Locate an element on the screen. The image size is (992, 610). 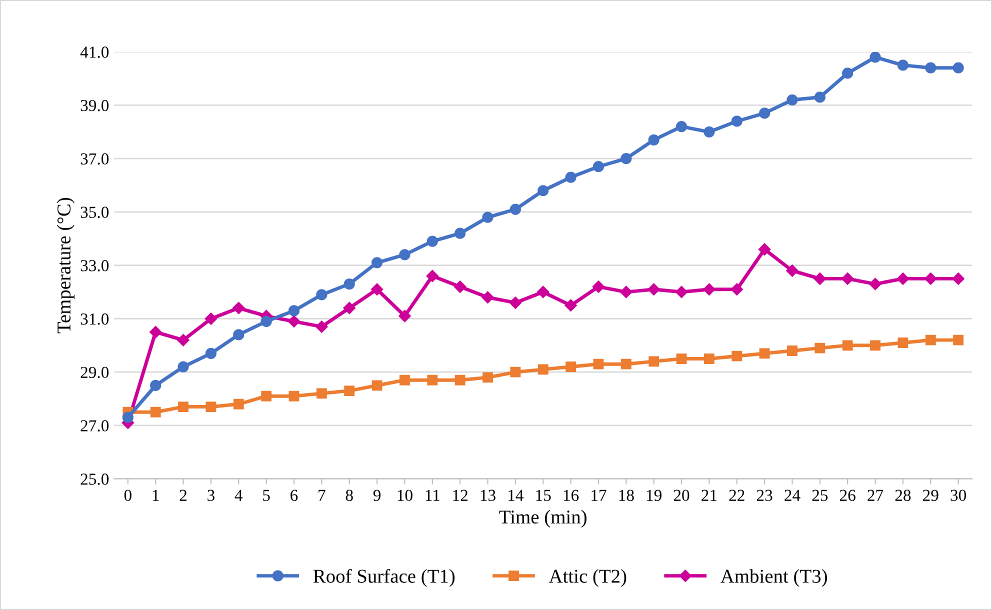
x-tick-label: 12 is located at coordinates (460, 495).